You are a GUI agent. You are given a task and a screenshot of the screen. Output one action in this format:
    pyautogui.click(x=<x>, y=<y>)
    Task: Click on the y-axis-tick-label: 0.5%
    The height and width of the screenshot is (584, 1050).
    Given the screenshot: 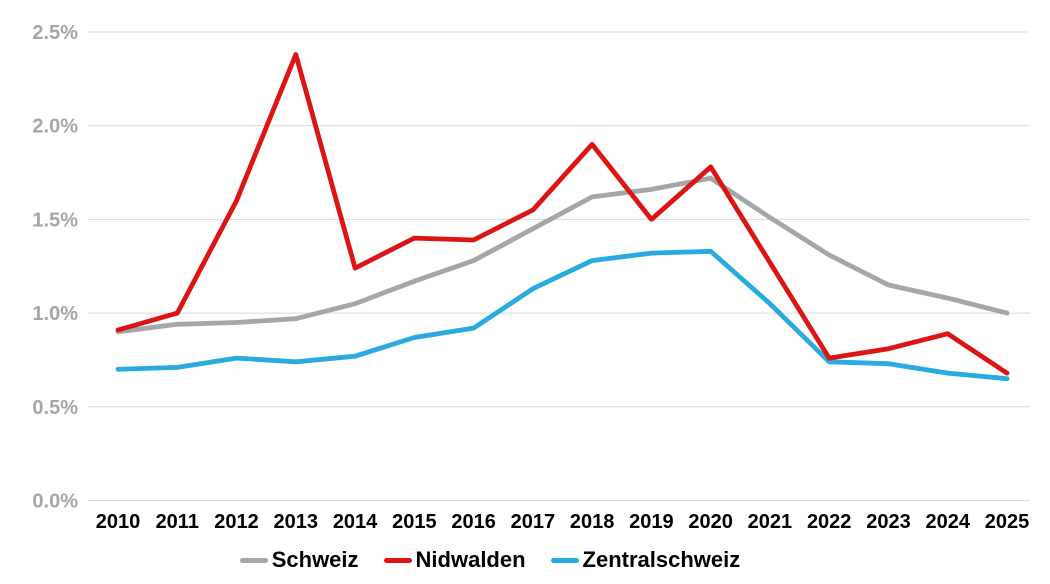 What is the action you would take?
    pyautogui.click(x=55, y=408)
    